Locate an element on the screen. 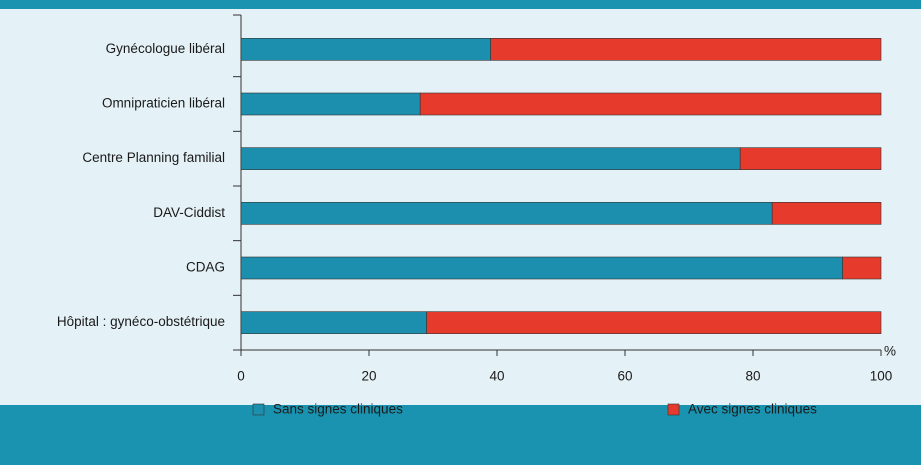 This screenshot has height=465, width=921. y-tick-label: Centre Planning familial is located at coordinates (153, 157).